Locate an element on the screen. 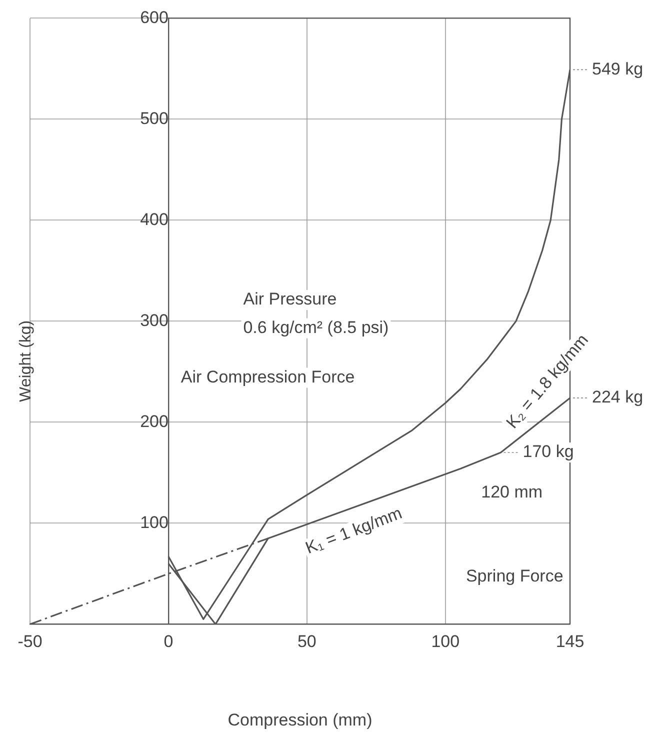 This screenshot has width=670, height=755. x-tick-label: 50 is located at coordinates (306, 642).